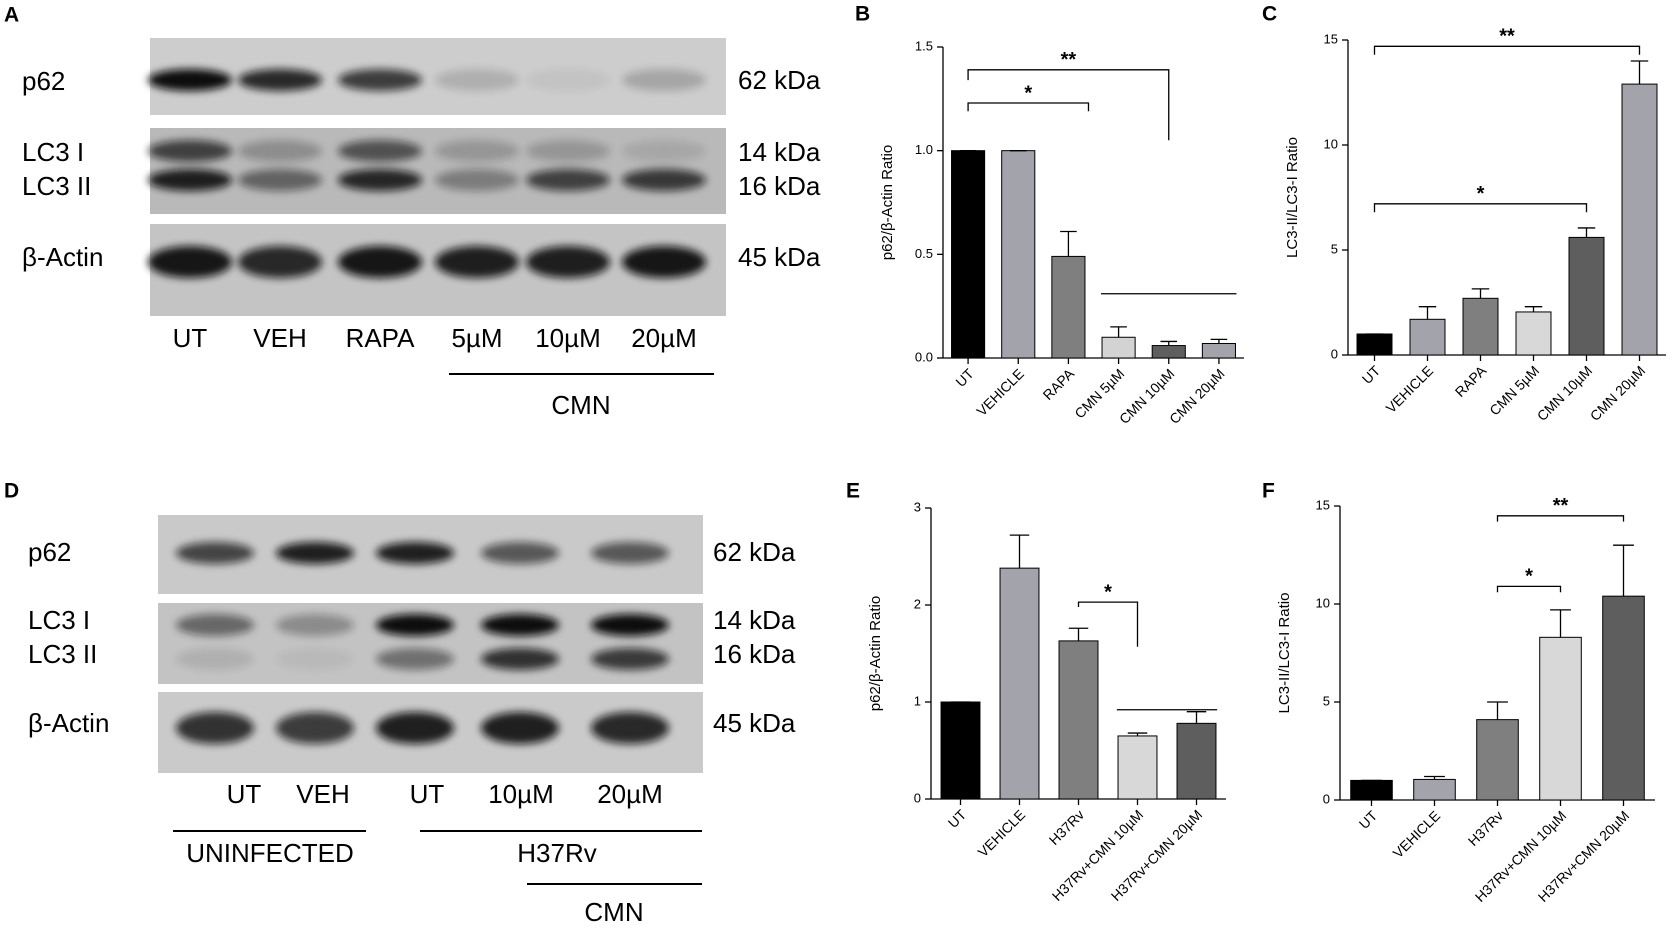 This screenshot has height=949, width=1675. I want to click on x-tick-label: CMN 20µM, so click(1618, 393).